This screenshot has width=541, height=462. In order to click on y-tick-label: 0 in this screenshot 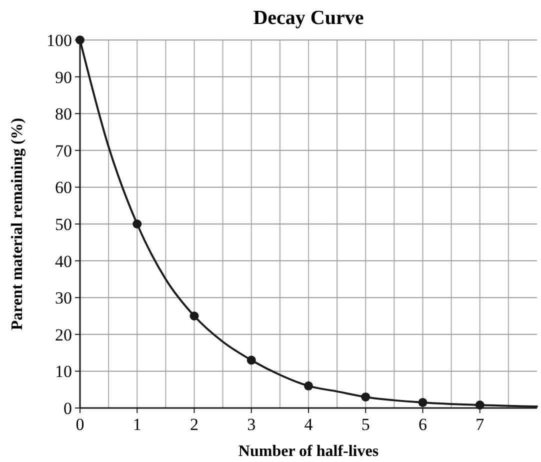, I will do `click(68, 408)`.